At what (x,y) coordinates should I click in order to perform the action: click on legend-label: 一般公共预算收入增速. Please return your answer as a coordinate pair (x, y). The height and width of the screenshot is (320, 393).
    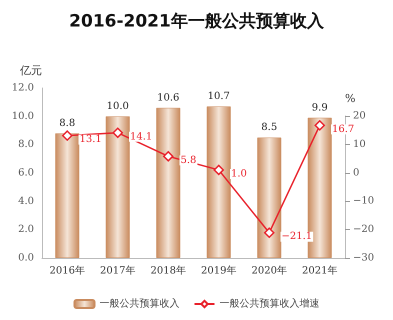
    Looking at the image, I should click on (270, 304).